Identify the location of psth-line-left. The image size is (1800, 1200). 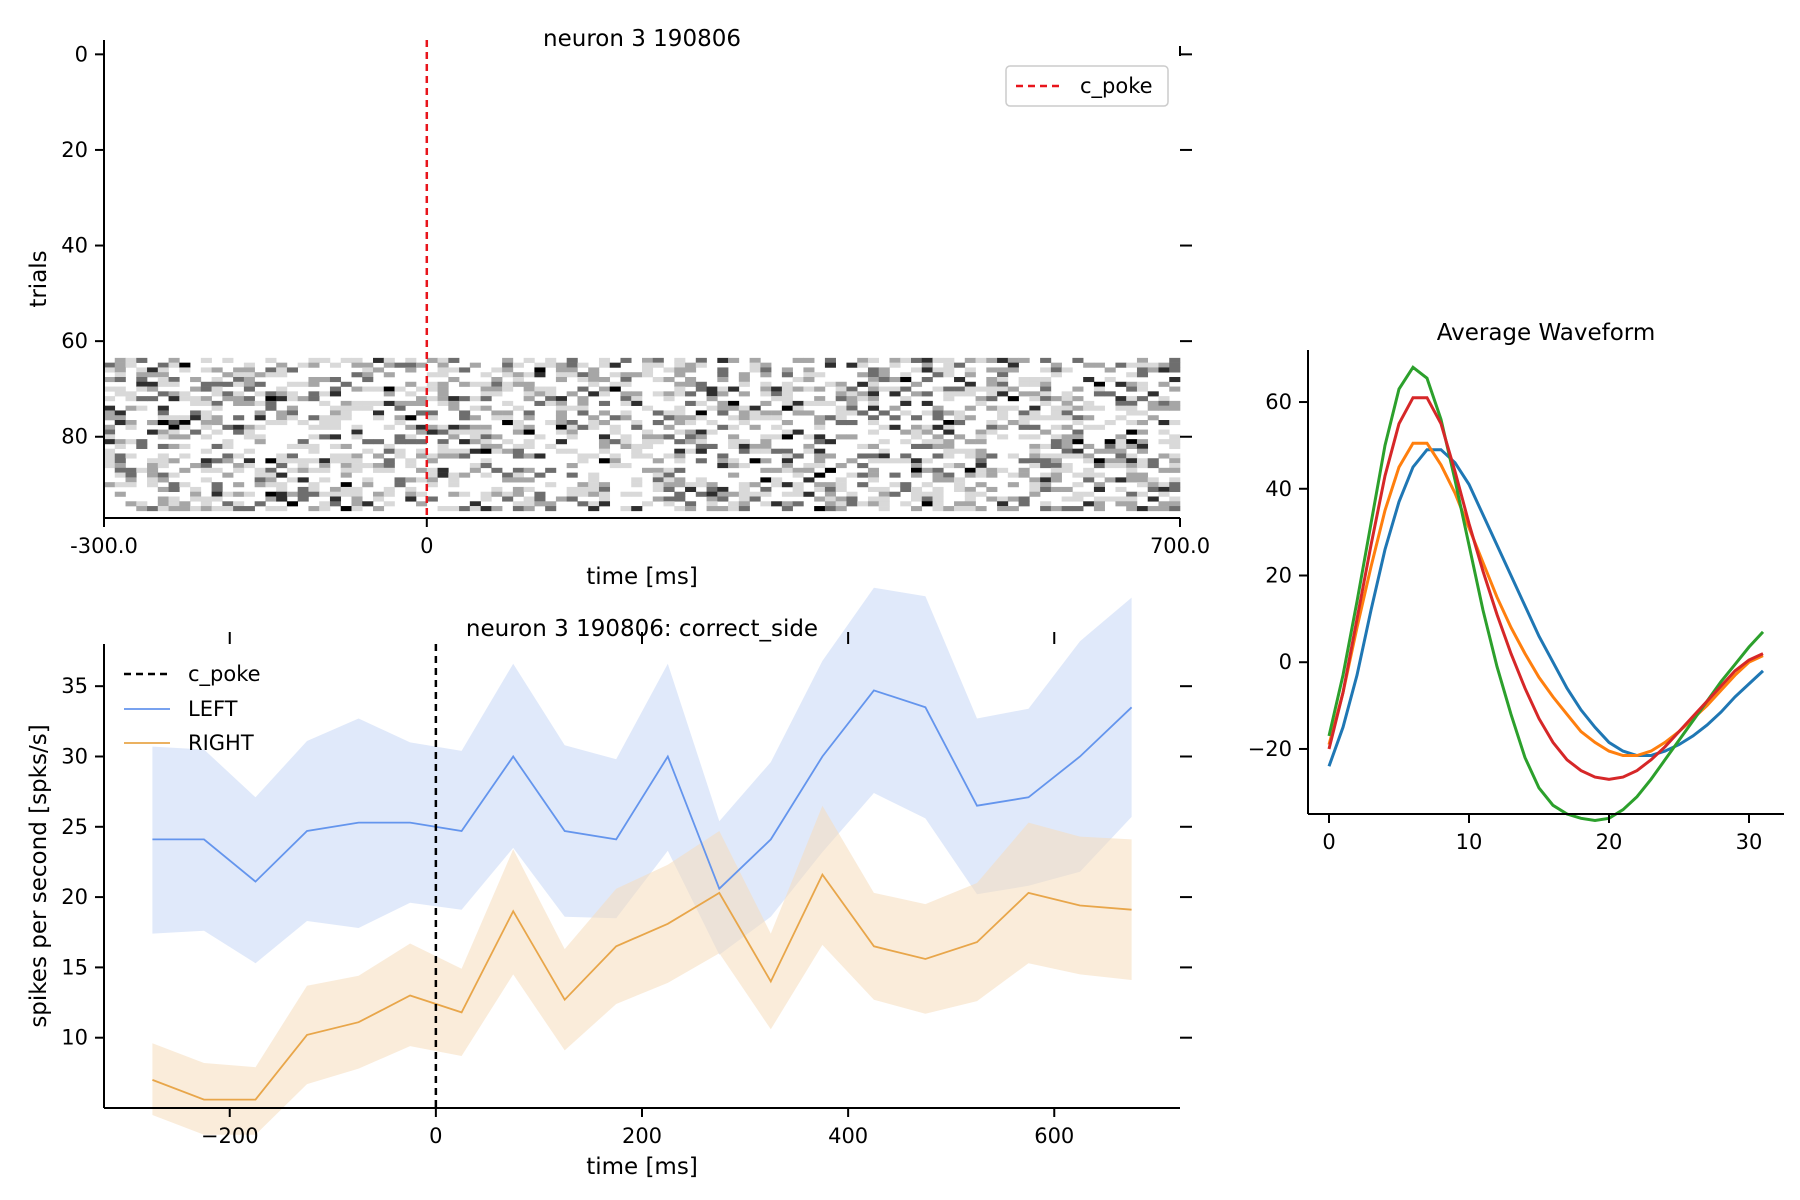
(642, 790).